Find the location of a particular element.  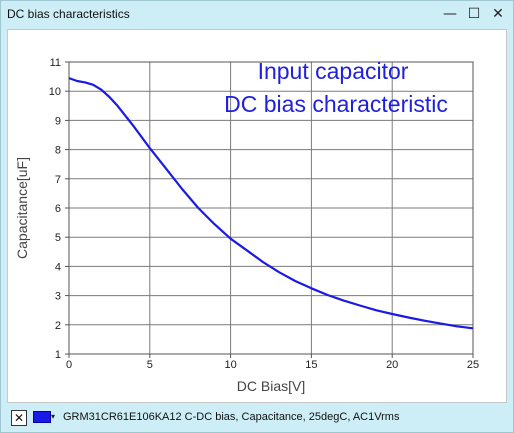

y-tick-label: 1 is located at coordinates (58, 355).